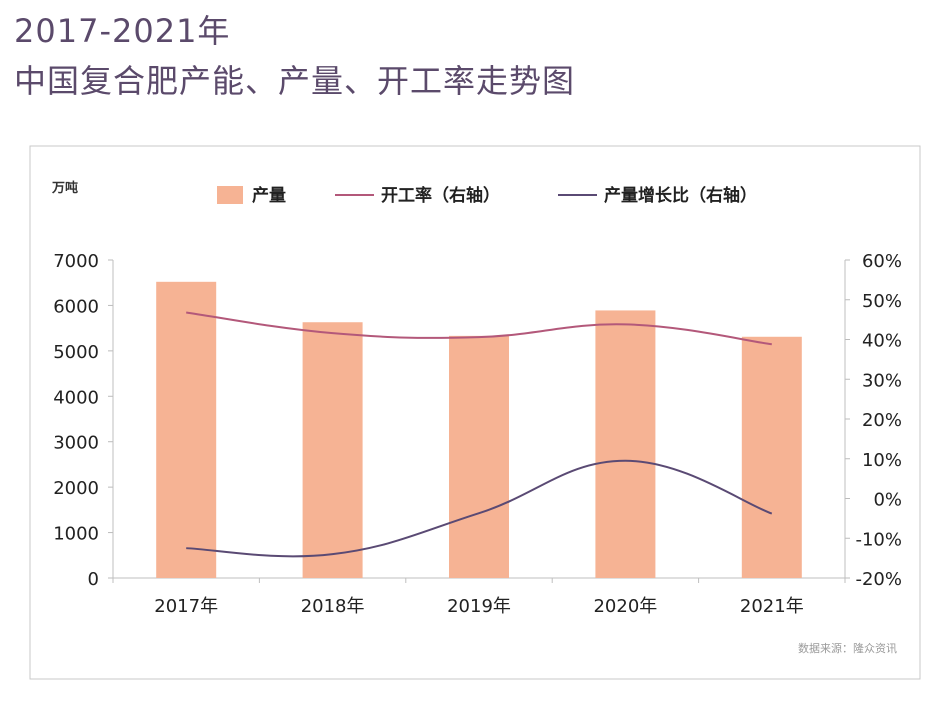 The image size is (935, 705). What do you see at coordinates (479, 606) in the screenshot?
I see `x-tick-label: 2019年` at bounding box center [479, 606].